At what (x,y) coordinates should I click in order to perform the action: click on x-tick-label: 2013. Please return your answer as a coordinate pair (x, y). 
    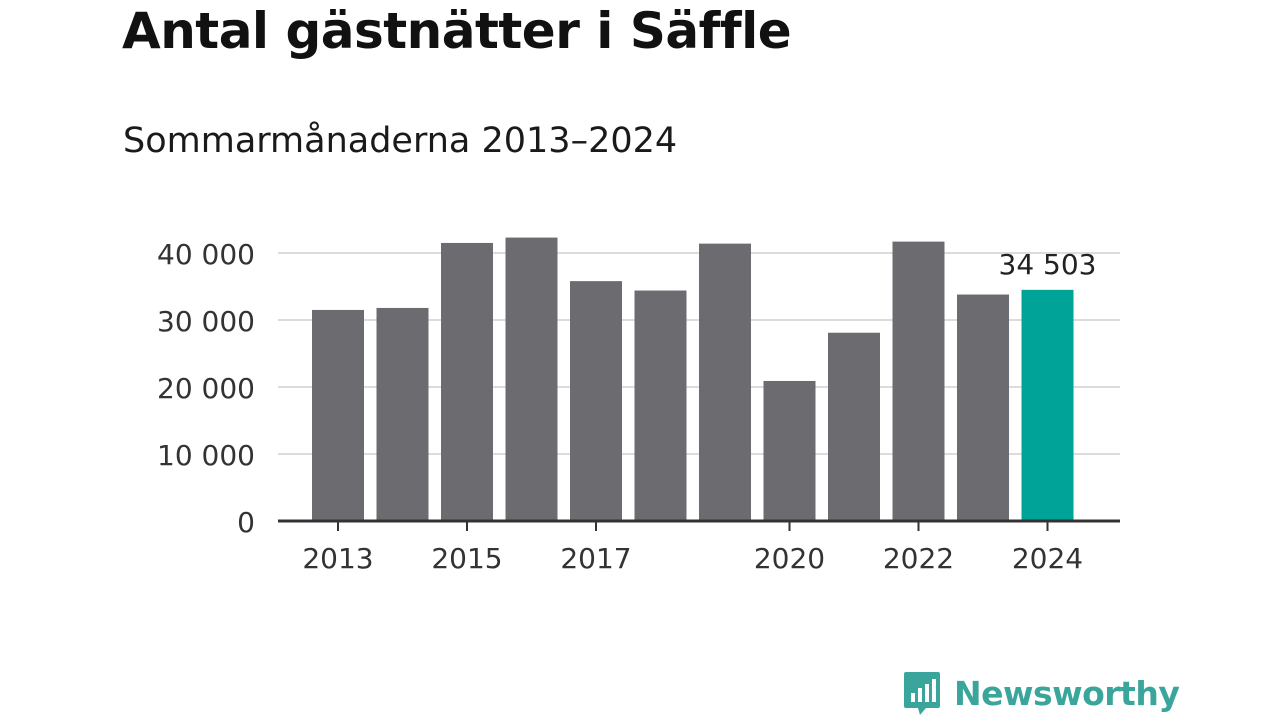
    Looking at the image, I should click on (337, 558).